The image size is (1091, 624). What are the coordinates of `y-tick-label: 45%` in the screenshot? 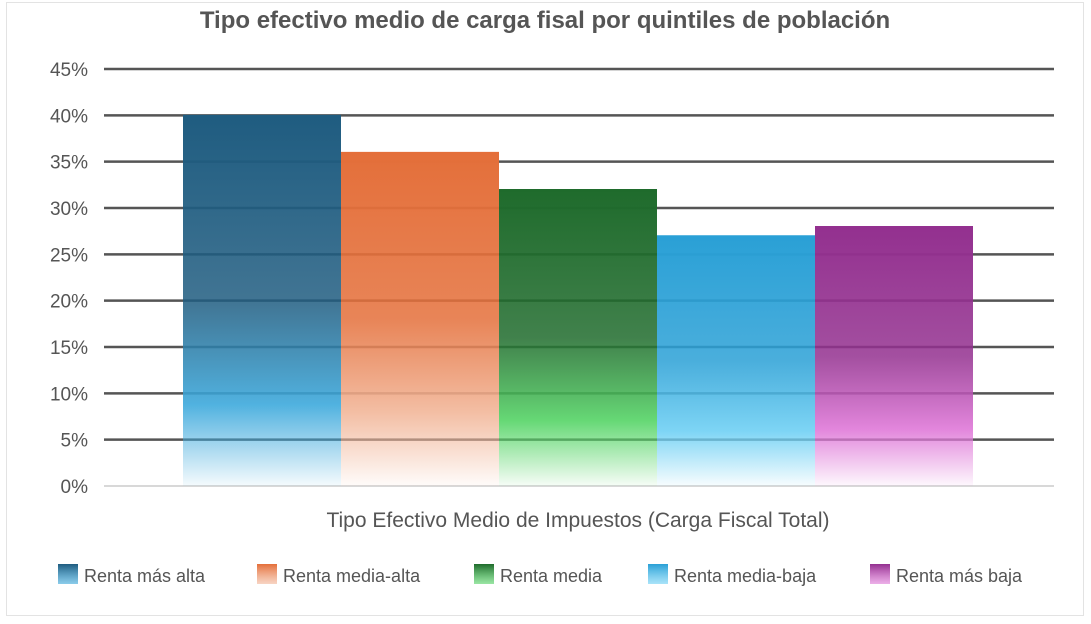 It's located at (69, 70).